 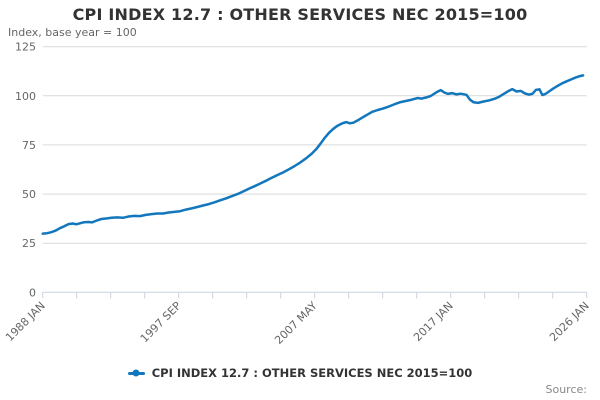 I want to click on x-tick-label: 2026 JAN, so click(x=569, y=321).